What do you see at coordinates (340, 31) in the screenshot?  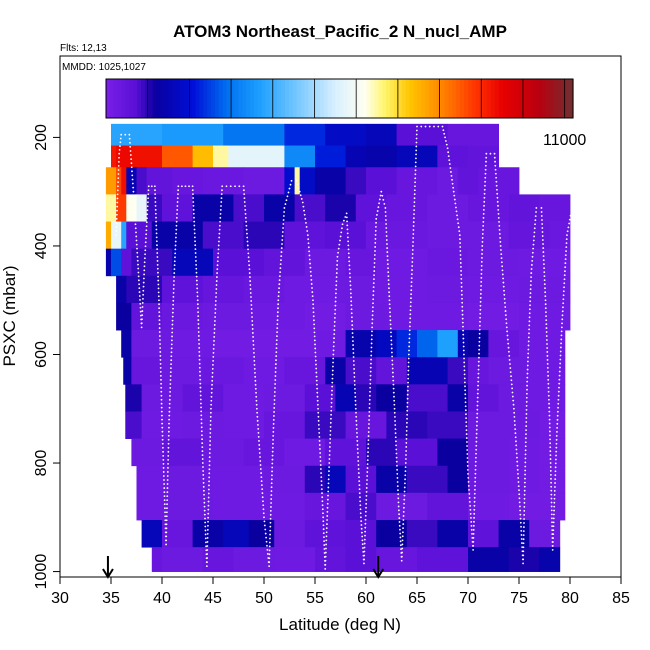 I see `chart-title: ATOM3 Northeast_Pacific_2 N_nucl_AMP` at bounding box center [340, 31].